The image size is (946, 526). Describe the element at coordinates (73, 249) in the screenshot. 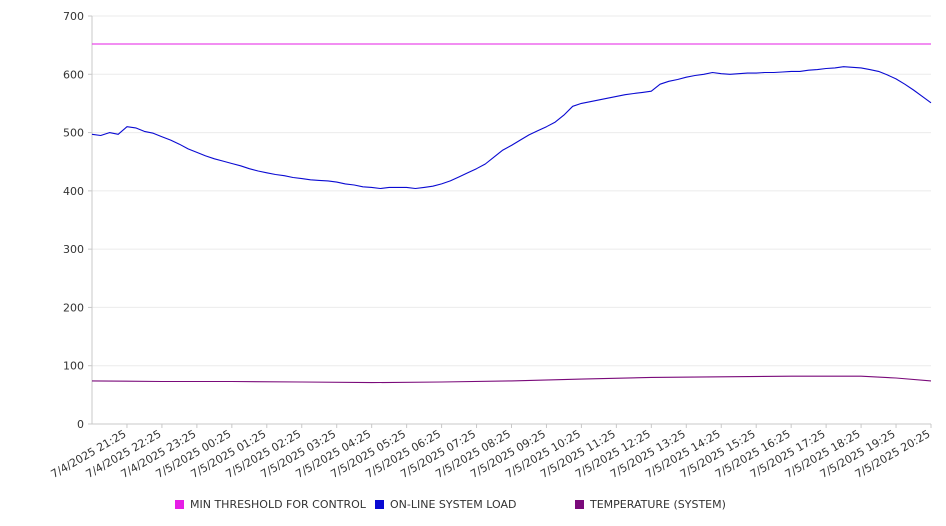

I see `y-tick-label: 300` at that location.